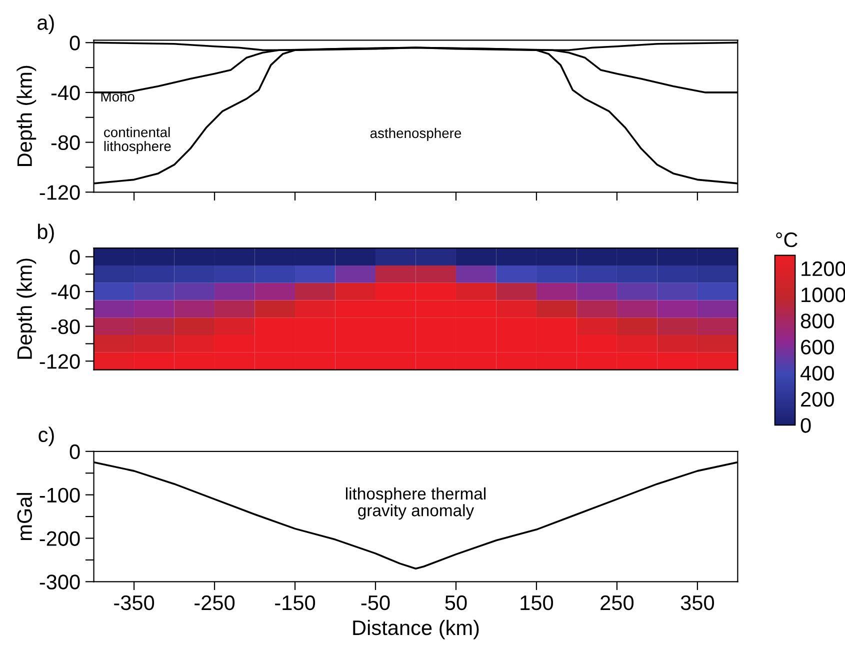 This screenshot has height=658, width=845. What do you see at coordinates (134, 602) in the screenshot?
I see `x-tick-label: -350` at bounding box center [134, 602].